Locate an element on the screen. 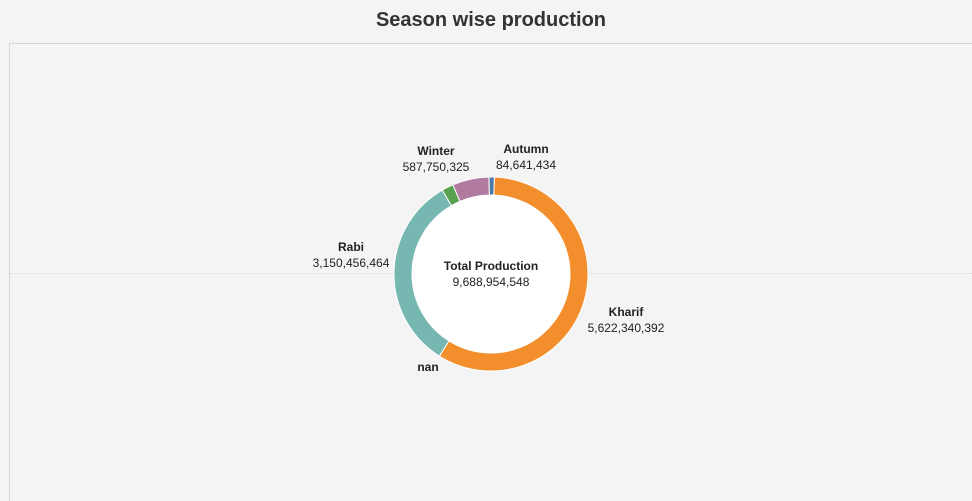  label-rabi: Rabi is located at coordinates (351, 247).